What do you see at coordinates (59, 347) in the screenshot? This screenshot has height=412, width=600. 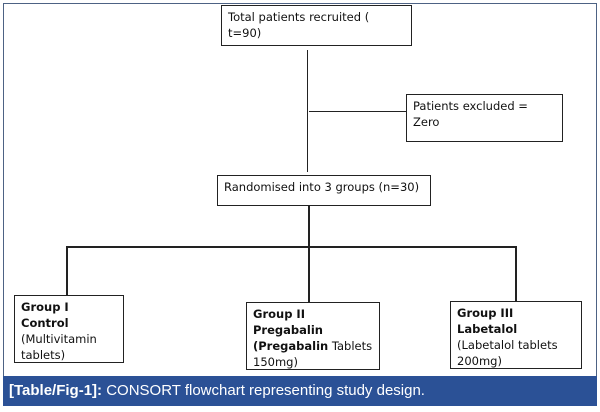 I see `group-detail: (Multivitamin tablets)` at bounding box center [59, 347].